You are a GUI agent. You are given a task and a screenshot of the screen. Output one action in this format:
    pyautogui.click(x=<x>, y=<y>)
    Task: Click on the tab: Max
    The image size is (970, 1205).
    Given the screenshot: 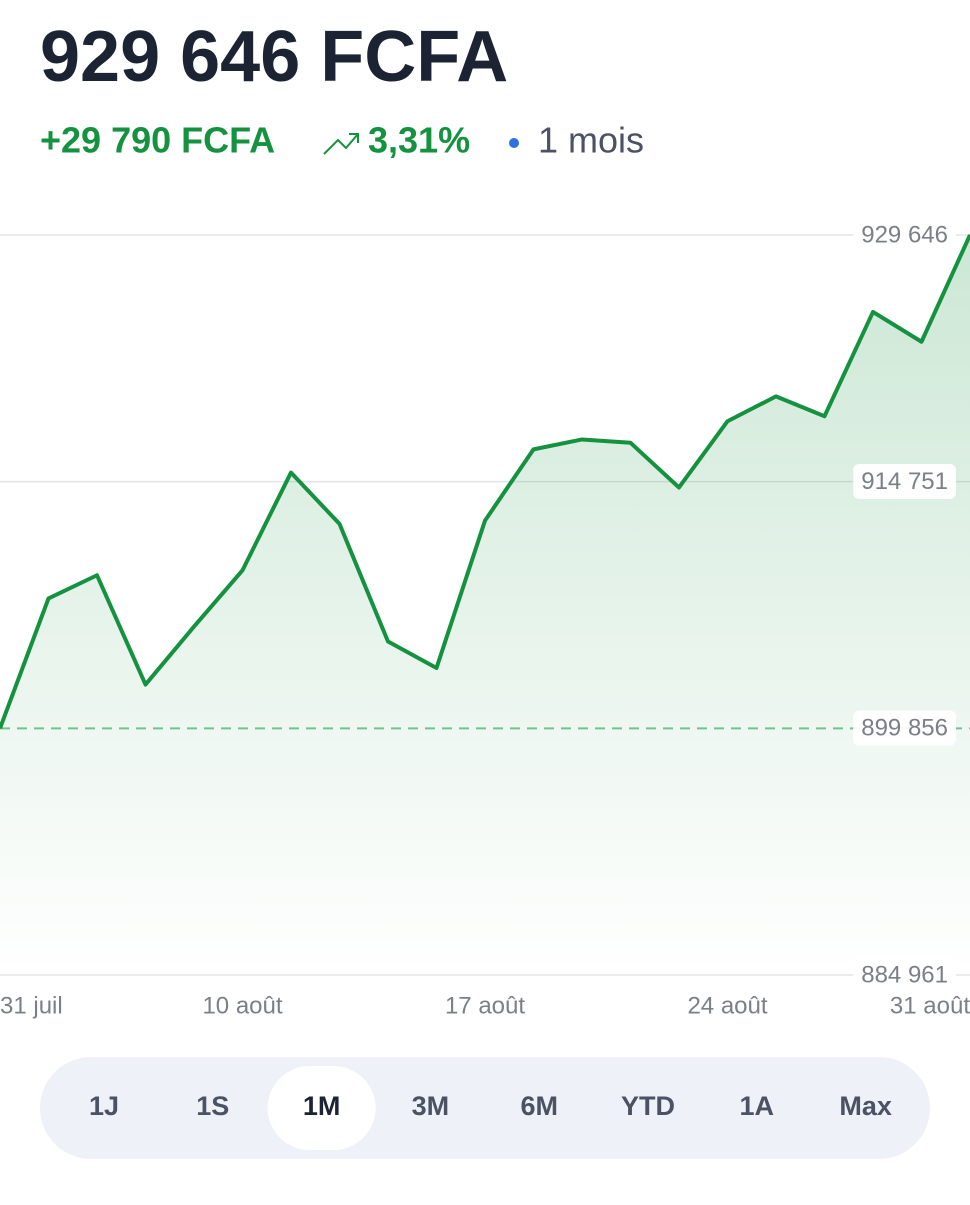 What is the action you would take?
    pyautogui.click(x=865, y=1106)
    